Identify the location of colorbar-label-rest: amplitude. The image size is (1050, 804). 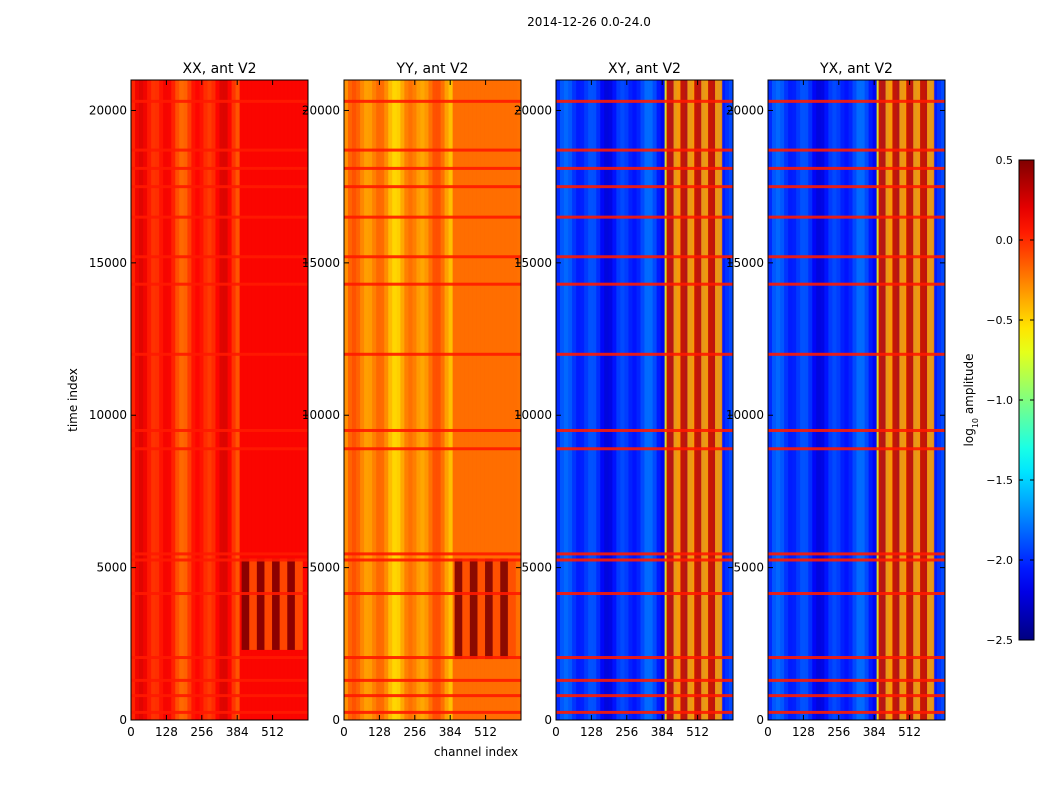
(969, 386).